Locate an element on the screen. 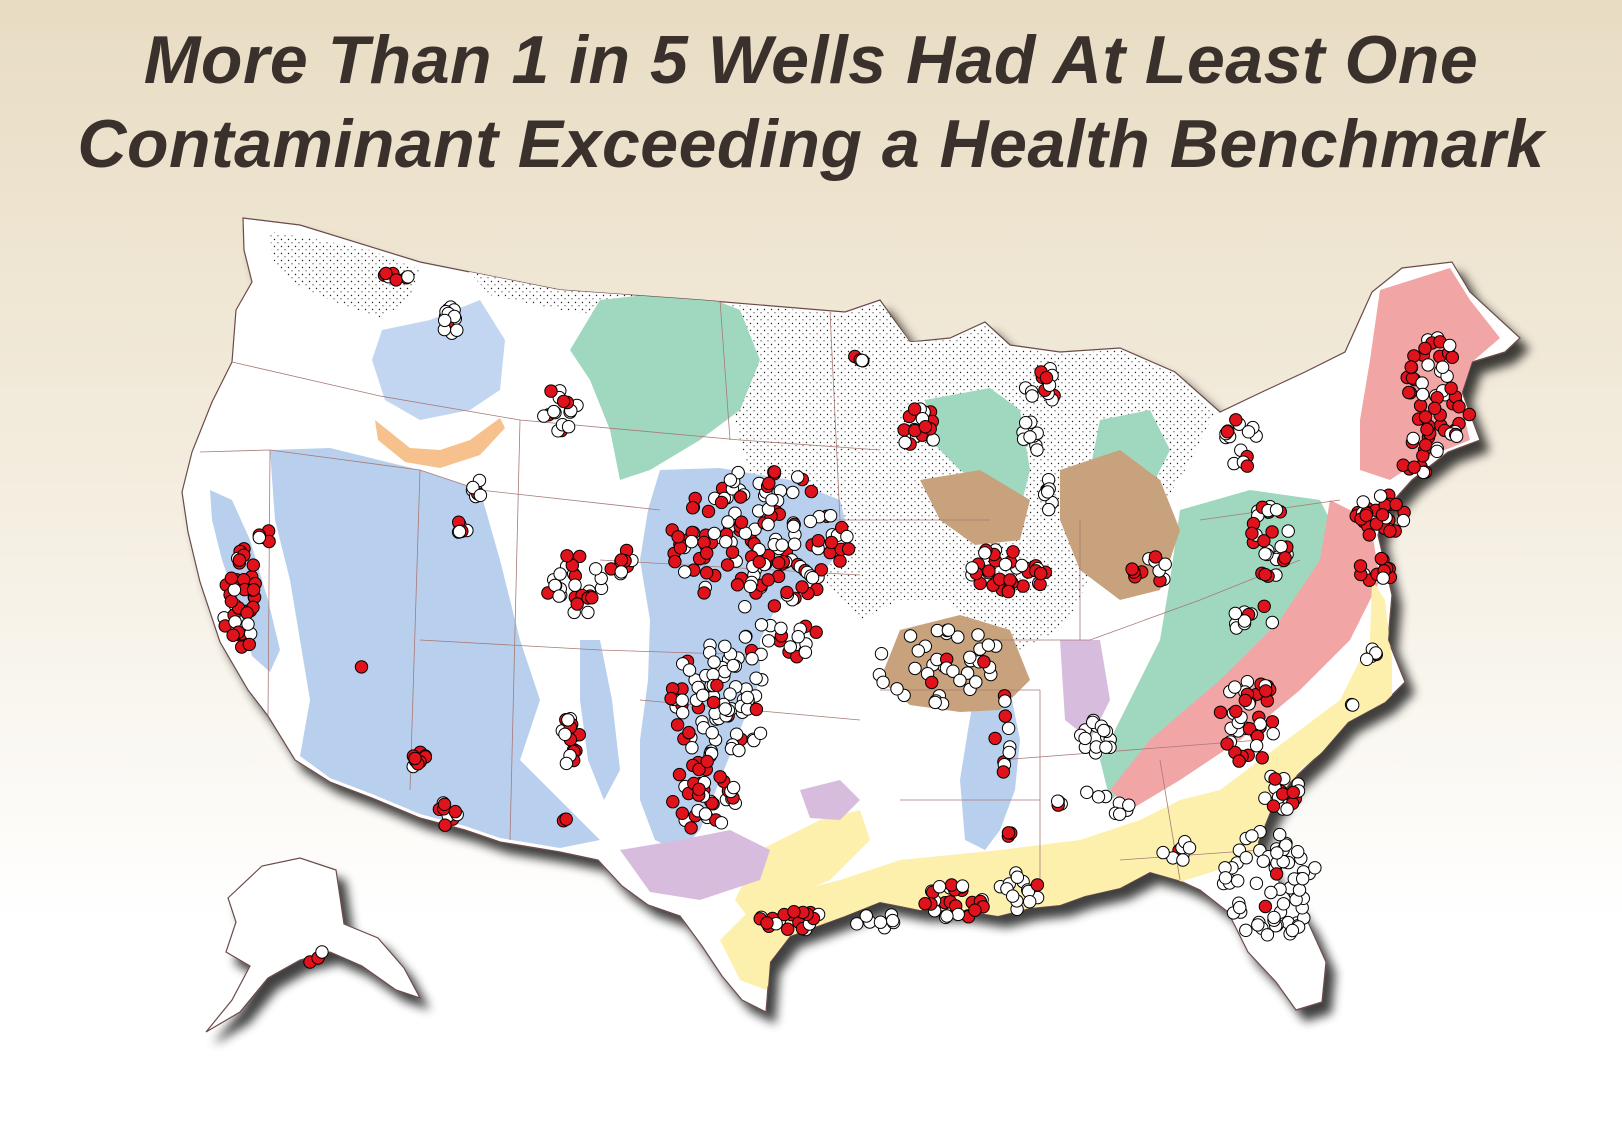  gulf-coast-inland-aquifer is located at coordinates (802, 865).